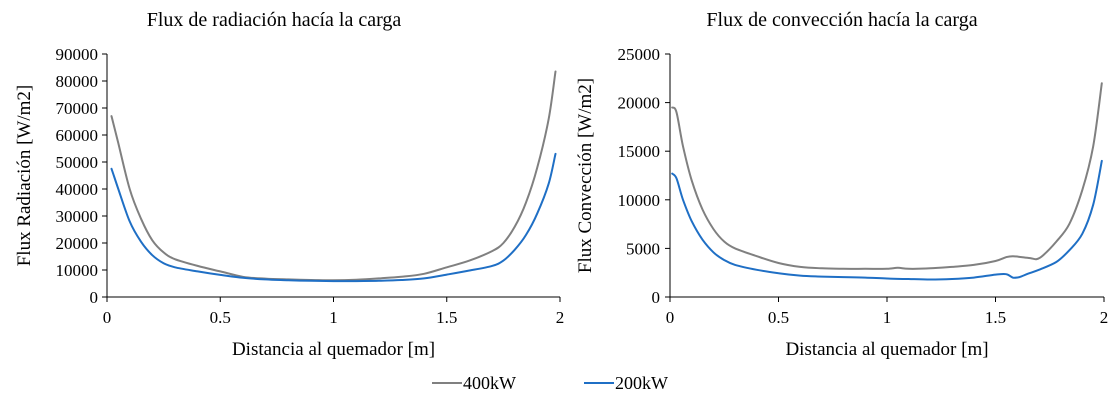 This screenshot has width=1112, height=405. What do you see at coordinates (639, 54) in the screenshot?
I see `y-tick-label: 25000` at bounding box center [639, 54].